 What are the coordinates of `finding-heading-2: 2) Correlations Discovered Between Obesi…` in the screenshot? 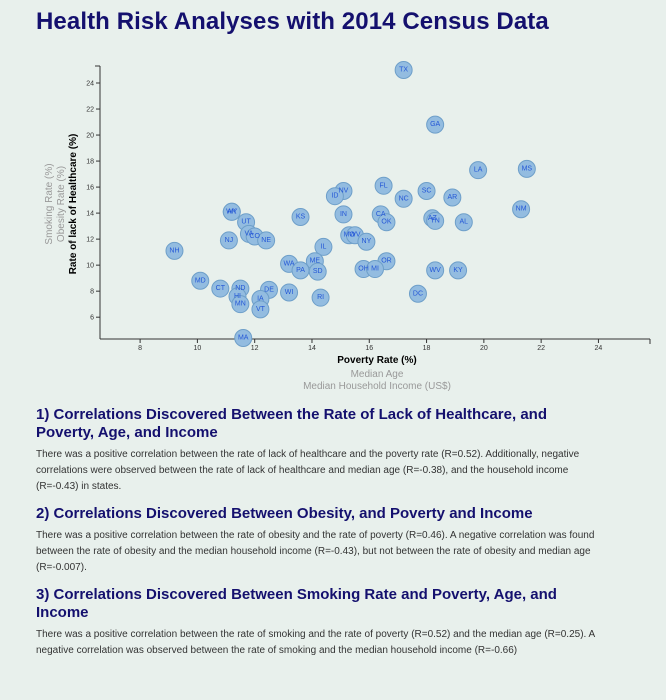 It's located at (284, 513).